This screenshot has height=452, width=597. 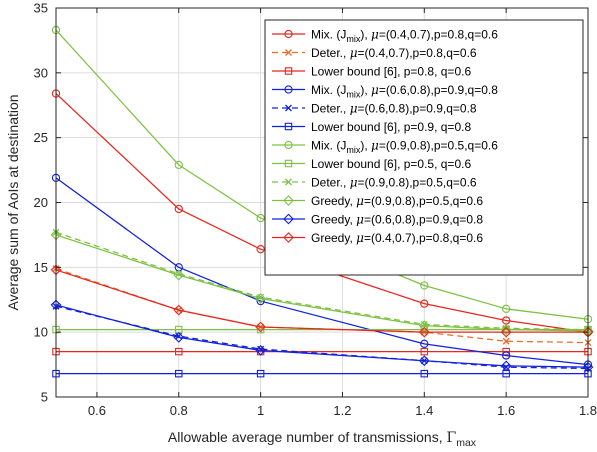 I want to click on legend-entry-11: Greedy, μ=(0.4,0.7),p=0.8,q=0.6, so click(x=377, y=238).